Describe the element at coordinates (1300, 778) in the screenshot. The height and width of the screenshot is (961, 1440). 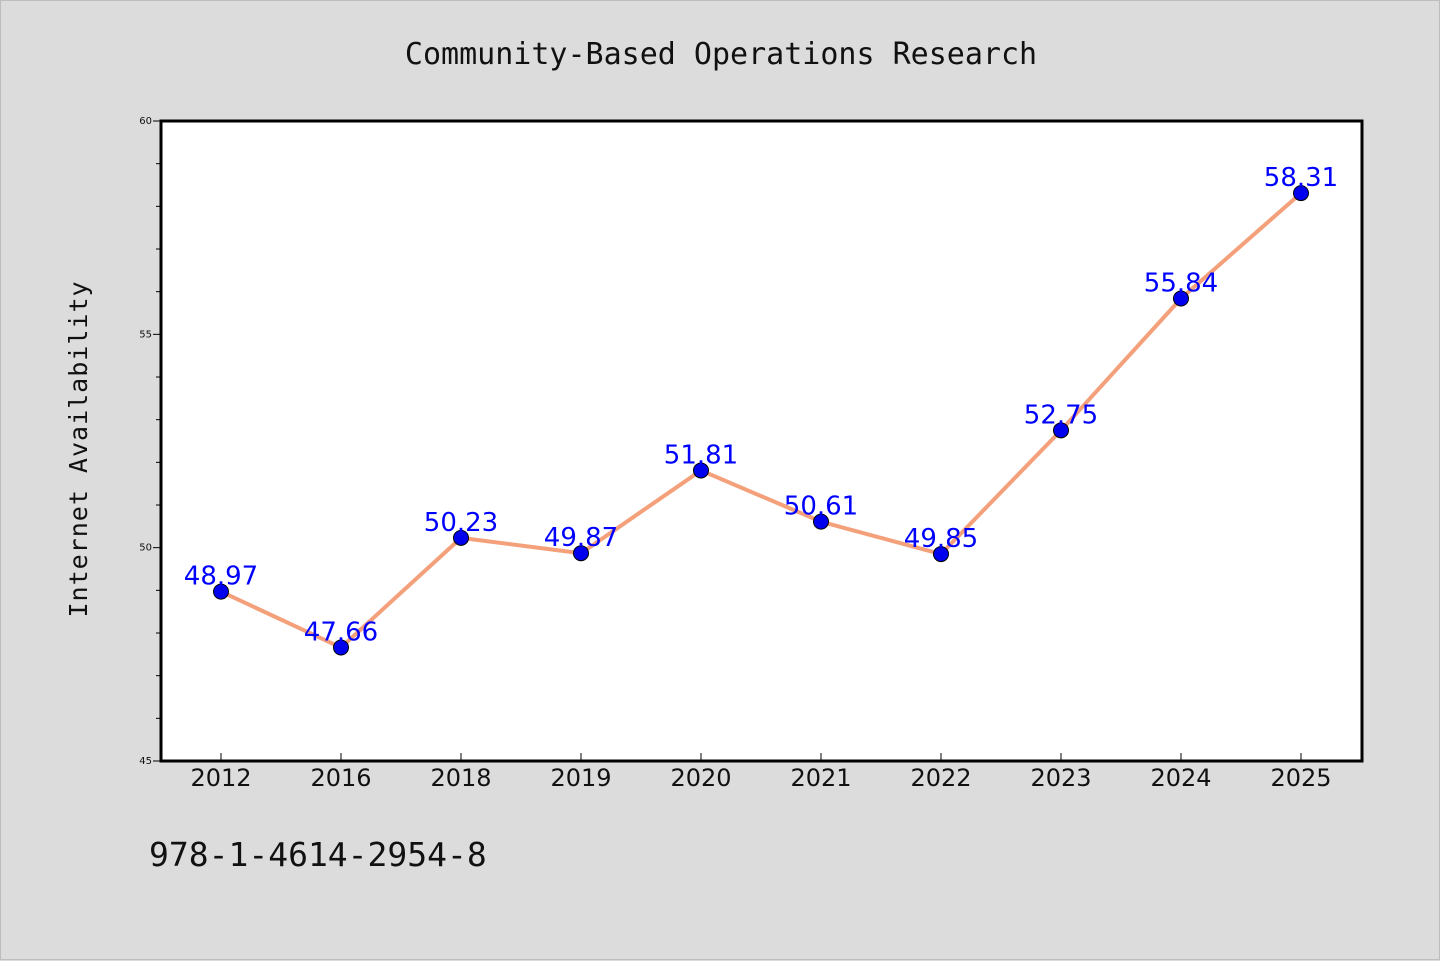
I see `x-tick-label: 2025` at that location.